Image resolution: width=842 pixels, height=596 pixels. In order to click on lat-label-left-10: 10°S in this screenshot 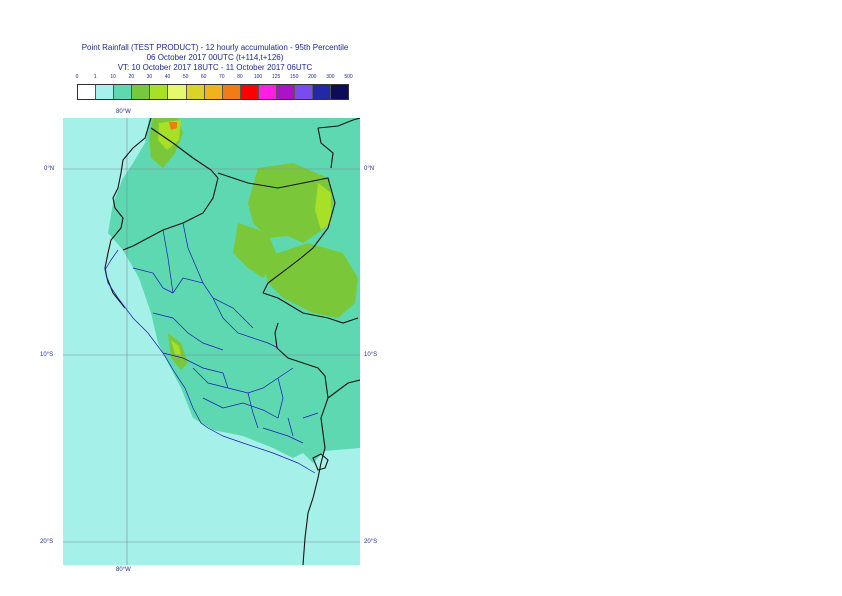, I will do `click(47, 355)`.